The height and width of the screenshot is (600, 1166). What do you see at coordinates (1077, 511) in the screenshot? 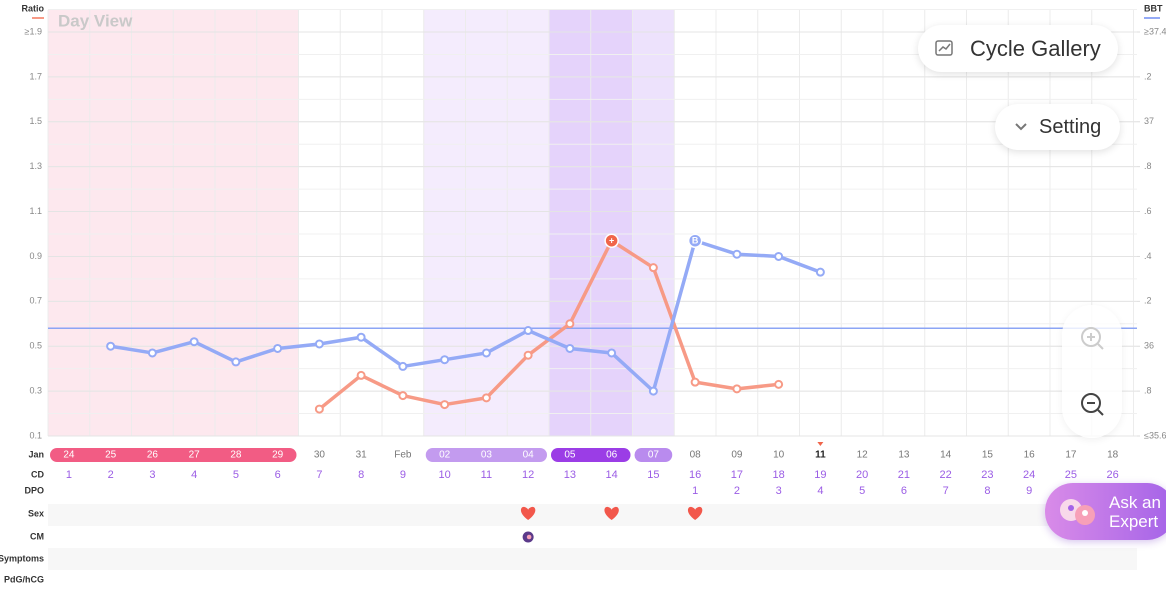
I see `expert-icon` at bounding box center [1077, 511].